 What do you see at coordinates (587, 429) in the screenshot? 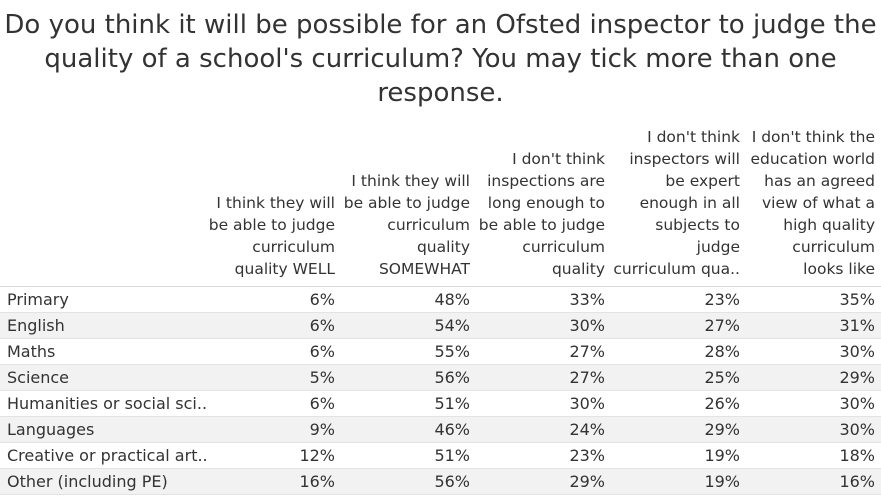
I see `table-cell: 24%` at bounding box center [587, 429].